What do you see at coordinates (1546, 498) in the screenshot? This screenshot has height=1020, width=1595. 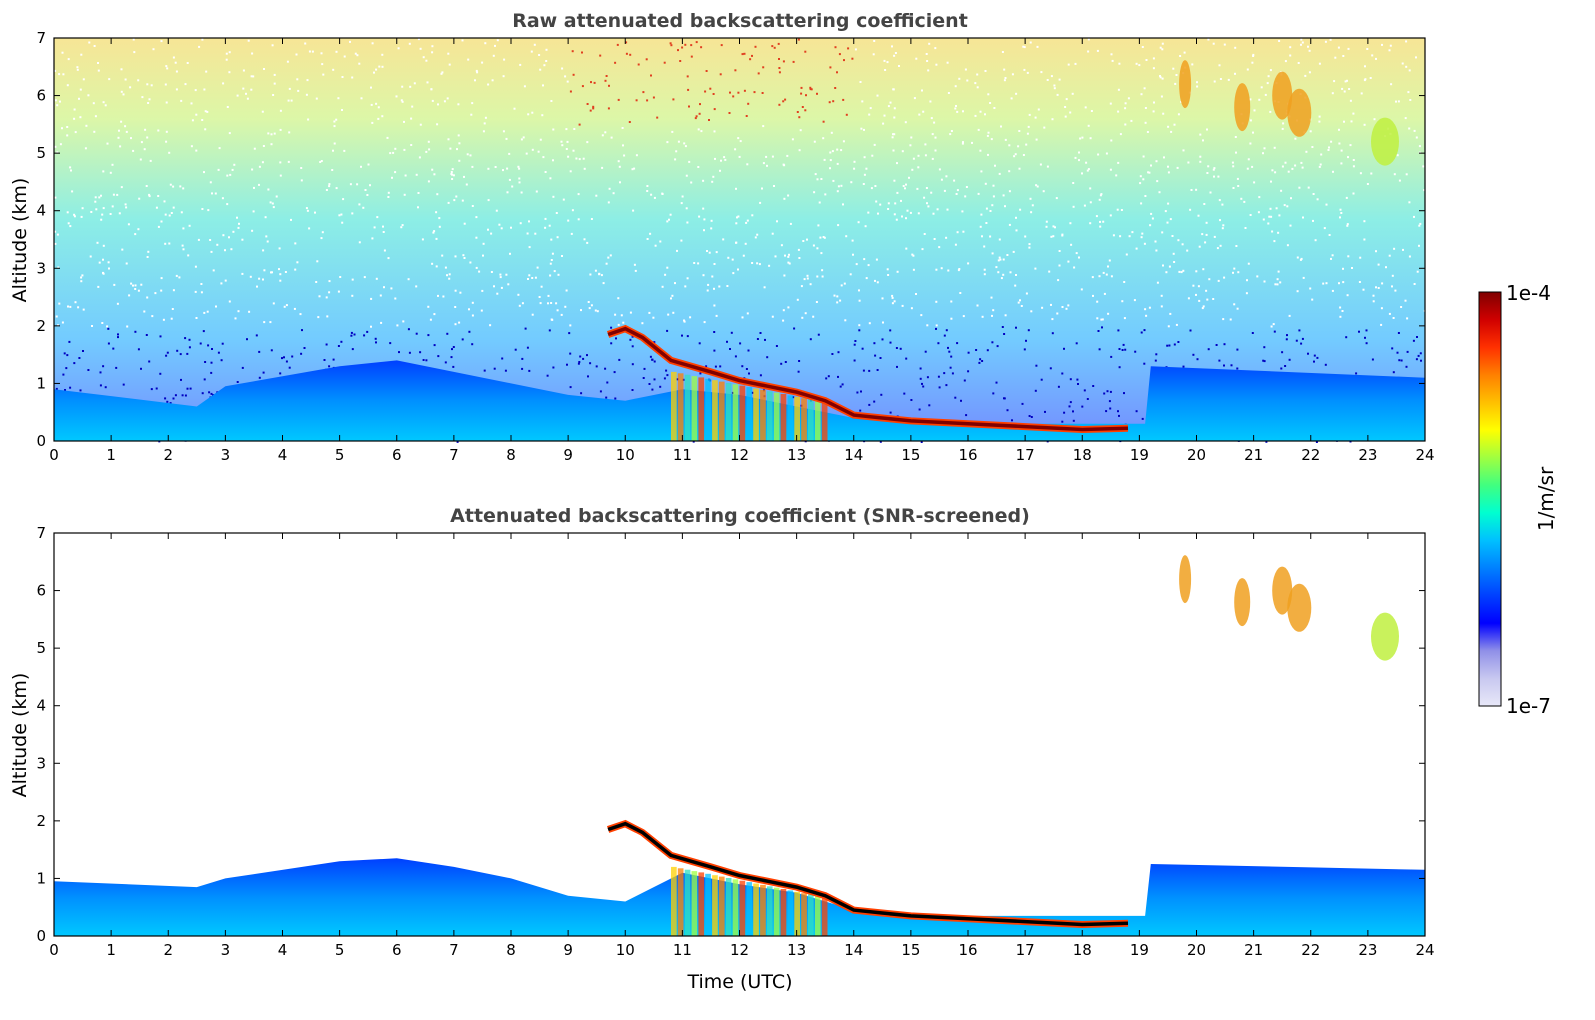 I see `colorbar-unit-label: 1/m/sr` at bounding box center [1546, 498].